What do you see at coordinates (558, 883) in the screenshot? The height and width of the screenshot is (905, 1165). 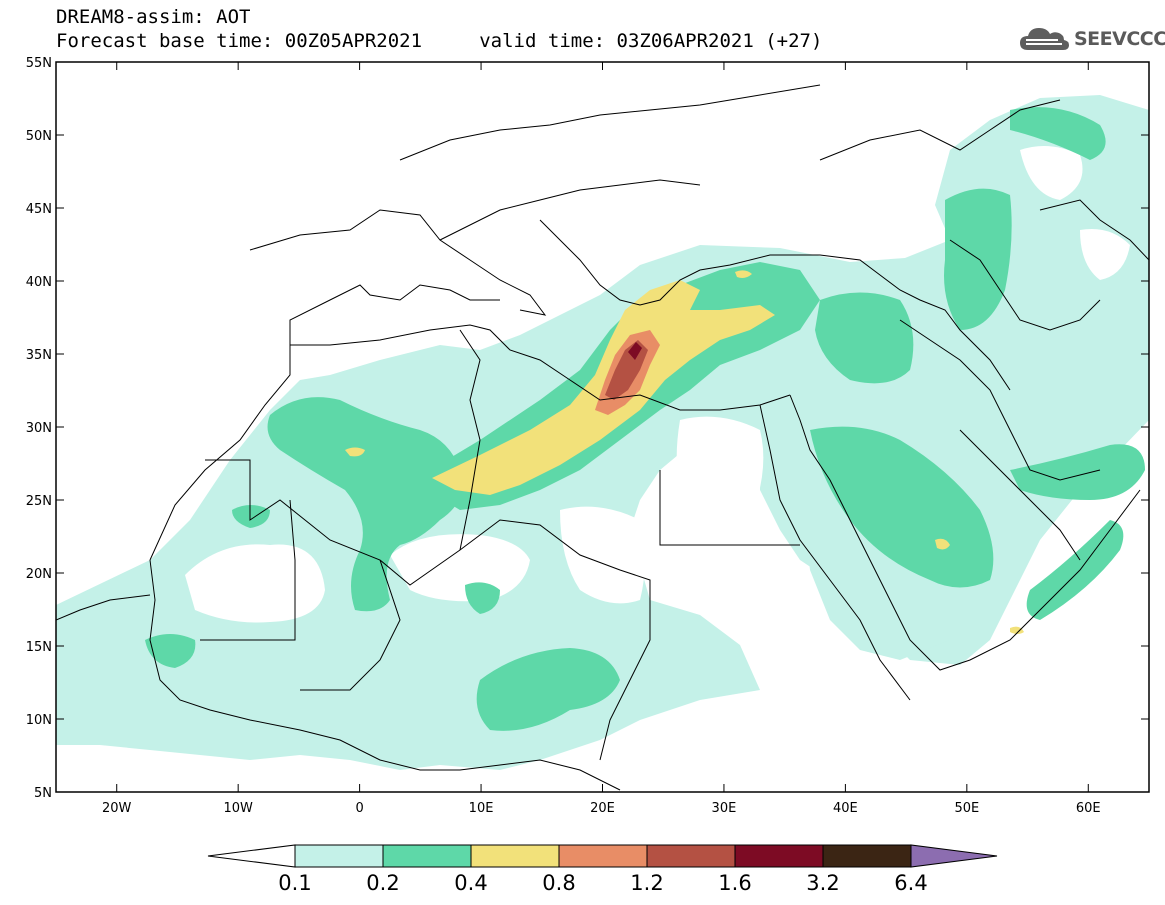 I see `colorbar-label: 0.8` at bounding box center [558, 883].